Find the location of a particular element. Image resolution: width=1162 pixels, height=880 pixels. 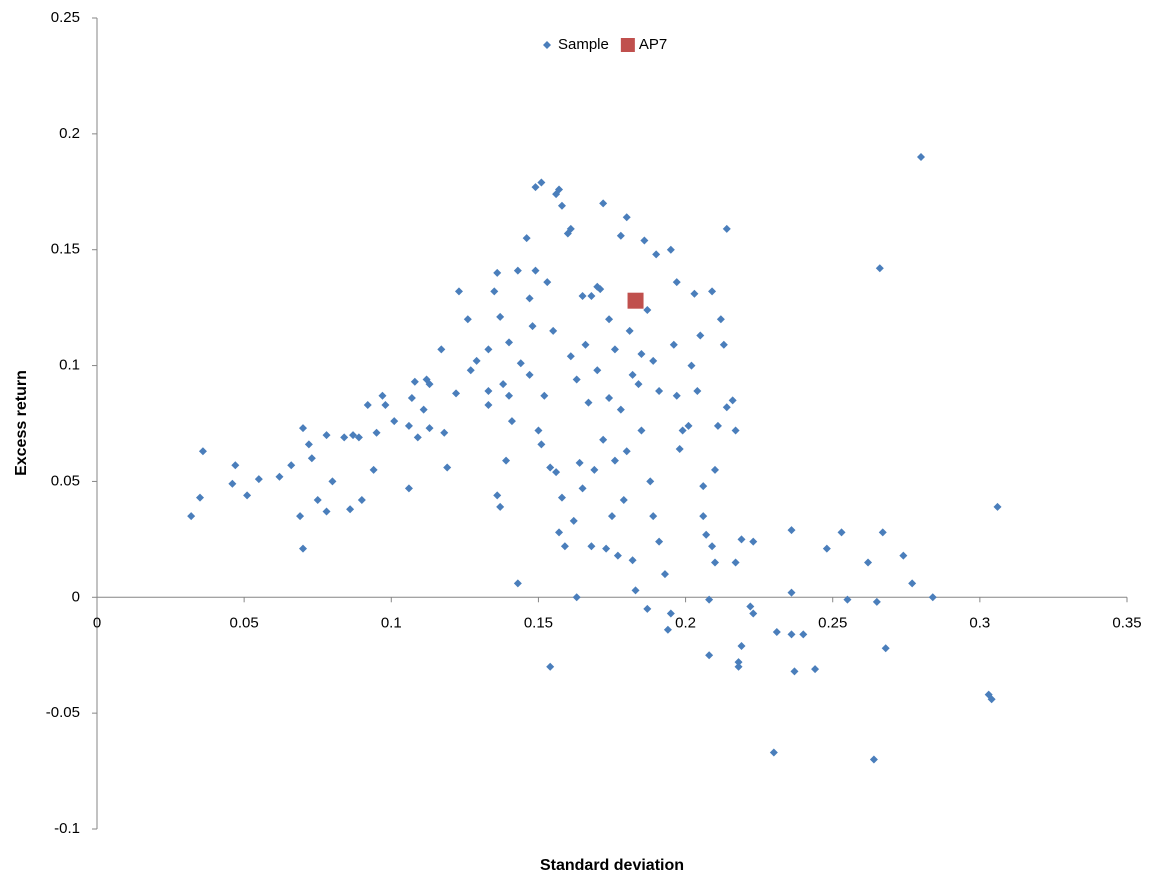

y-axis-title: Excess return is located at coordinates (21, 423).